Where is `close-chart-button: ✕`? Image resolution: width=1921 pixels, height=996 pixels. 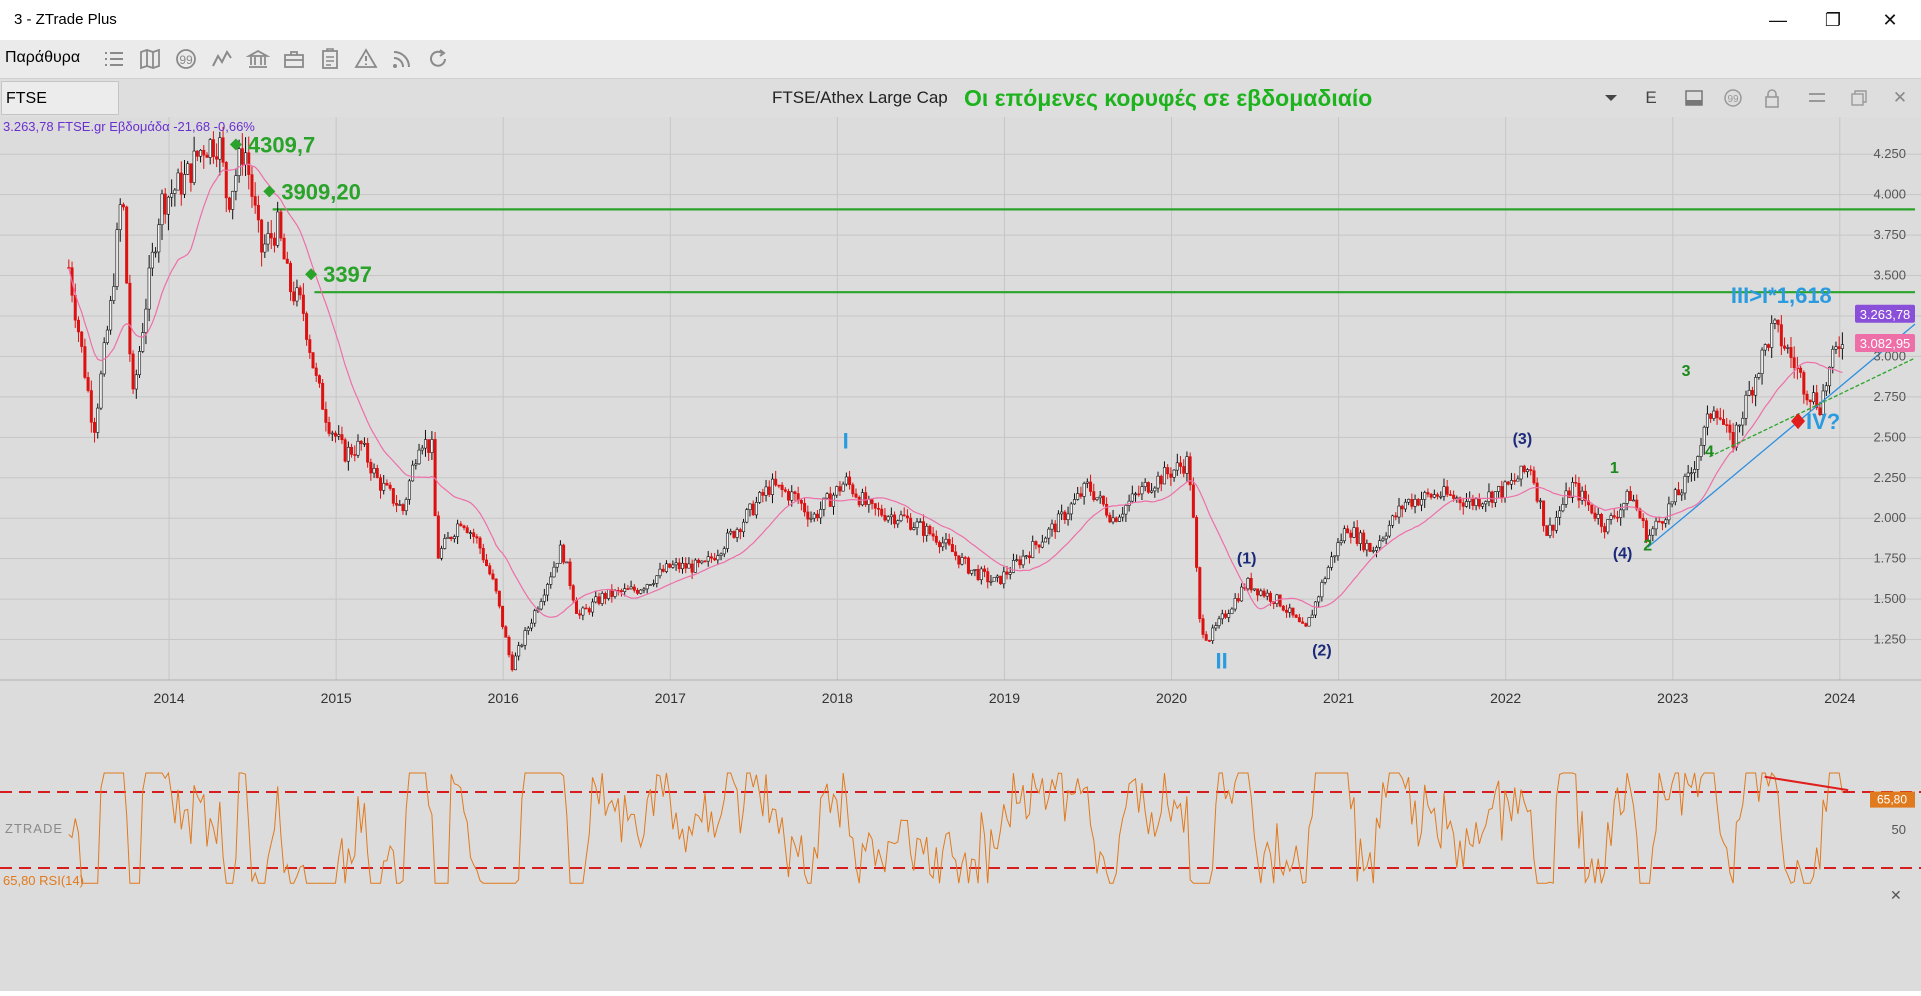 close-chart-button: ✕ is located at coordinates (1900, 97).